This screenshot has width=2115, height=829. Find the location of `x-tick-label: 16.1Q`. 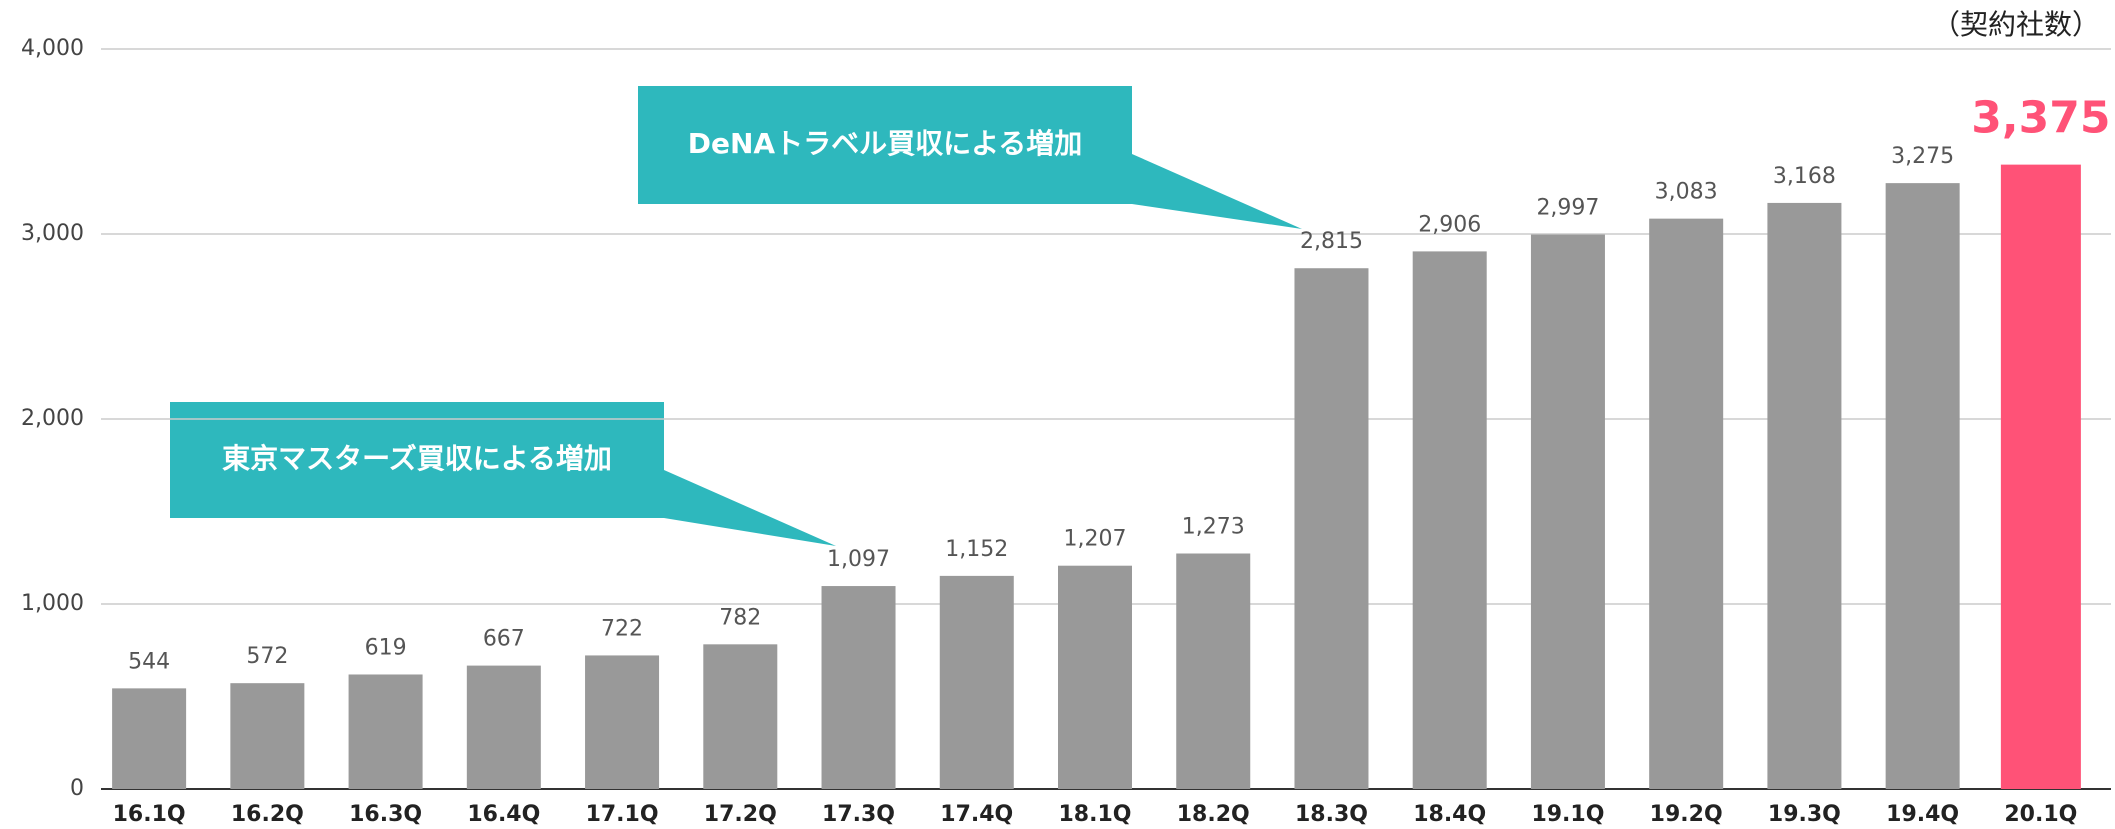

x-tick-label: 16.1Q is located at coordinates (149, 814).